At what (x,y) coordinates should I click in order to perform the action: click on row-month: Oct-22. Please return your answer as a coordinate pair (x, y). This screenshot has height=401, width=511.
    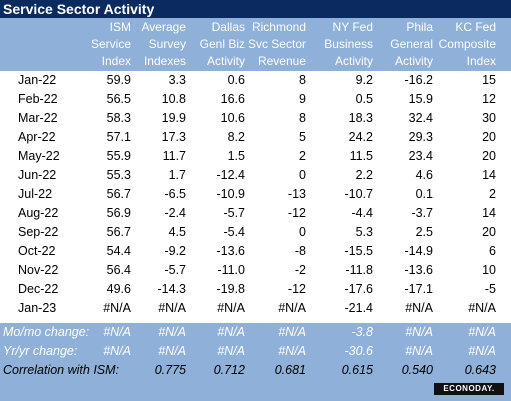
    Looking at the image, I should click on (37, 251).